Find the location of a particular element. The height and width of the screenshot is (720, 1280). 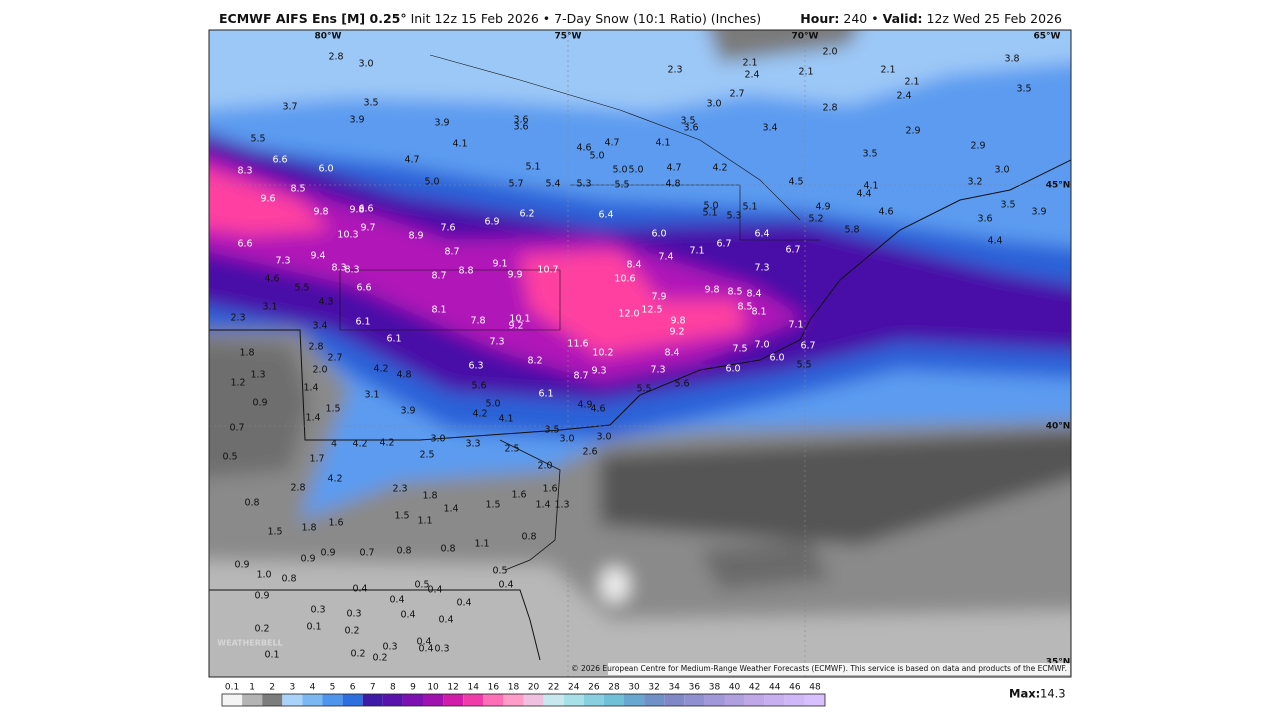

map-value-label: 3.4 is located at coordinates (319, 326).